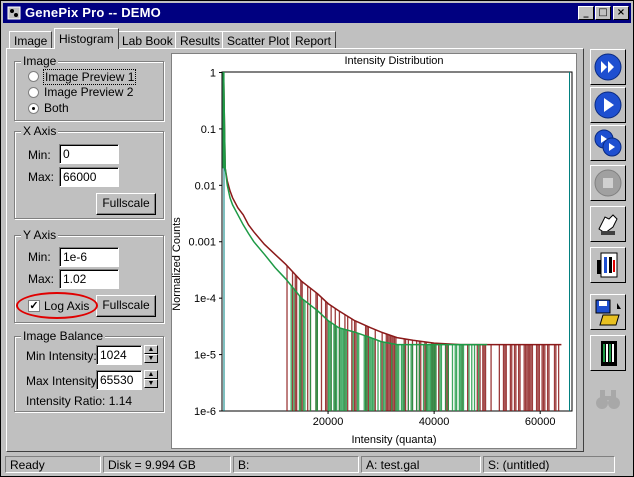 Image resolution: width=634 pixels, height=477 pixels. I want to click on y-axis-group-label: Y Axis, so click(40, 235).